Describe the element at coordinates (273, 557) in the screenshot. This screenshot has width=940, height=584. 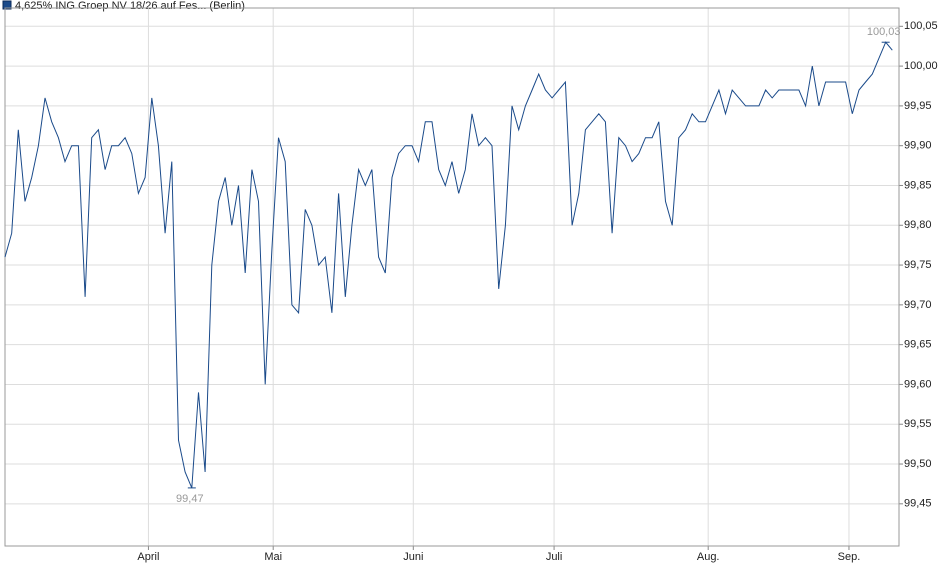
I see `x-tick-label: Mai` at that location.